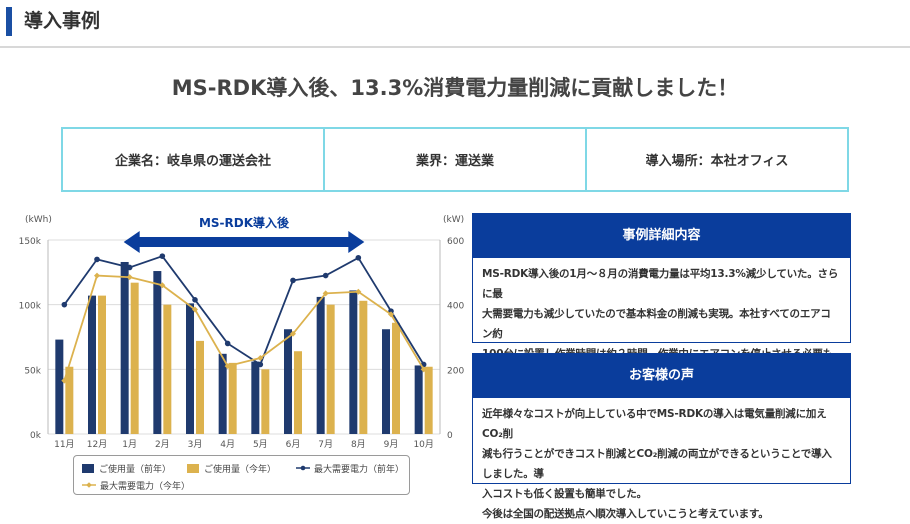 This screenshot has height=524, width=910. What do you see at coordinates (244, 327) in the screenshot?
I see `line-this-peak` at bounding box center [244, 327].